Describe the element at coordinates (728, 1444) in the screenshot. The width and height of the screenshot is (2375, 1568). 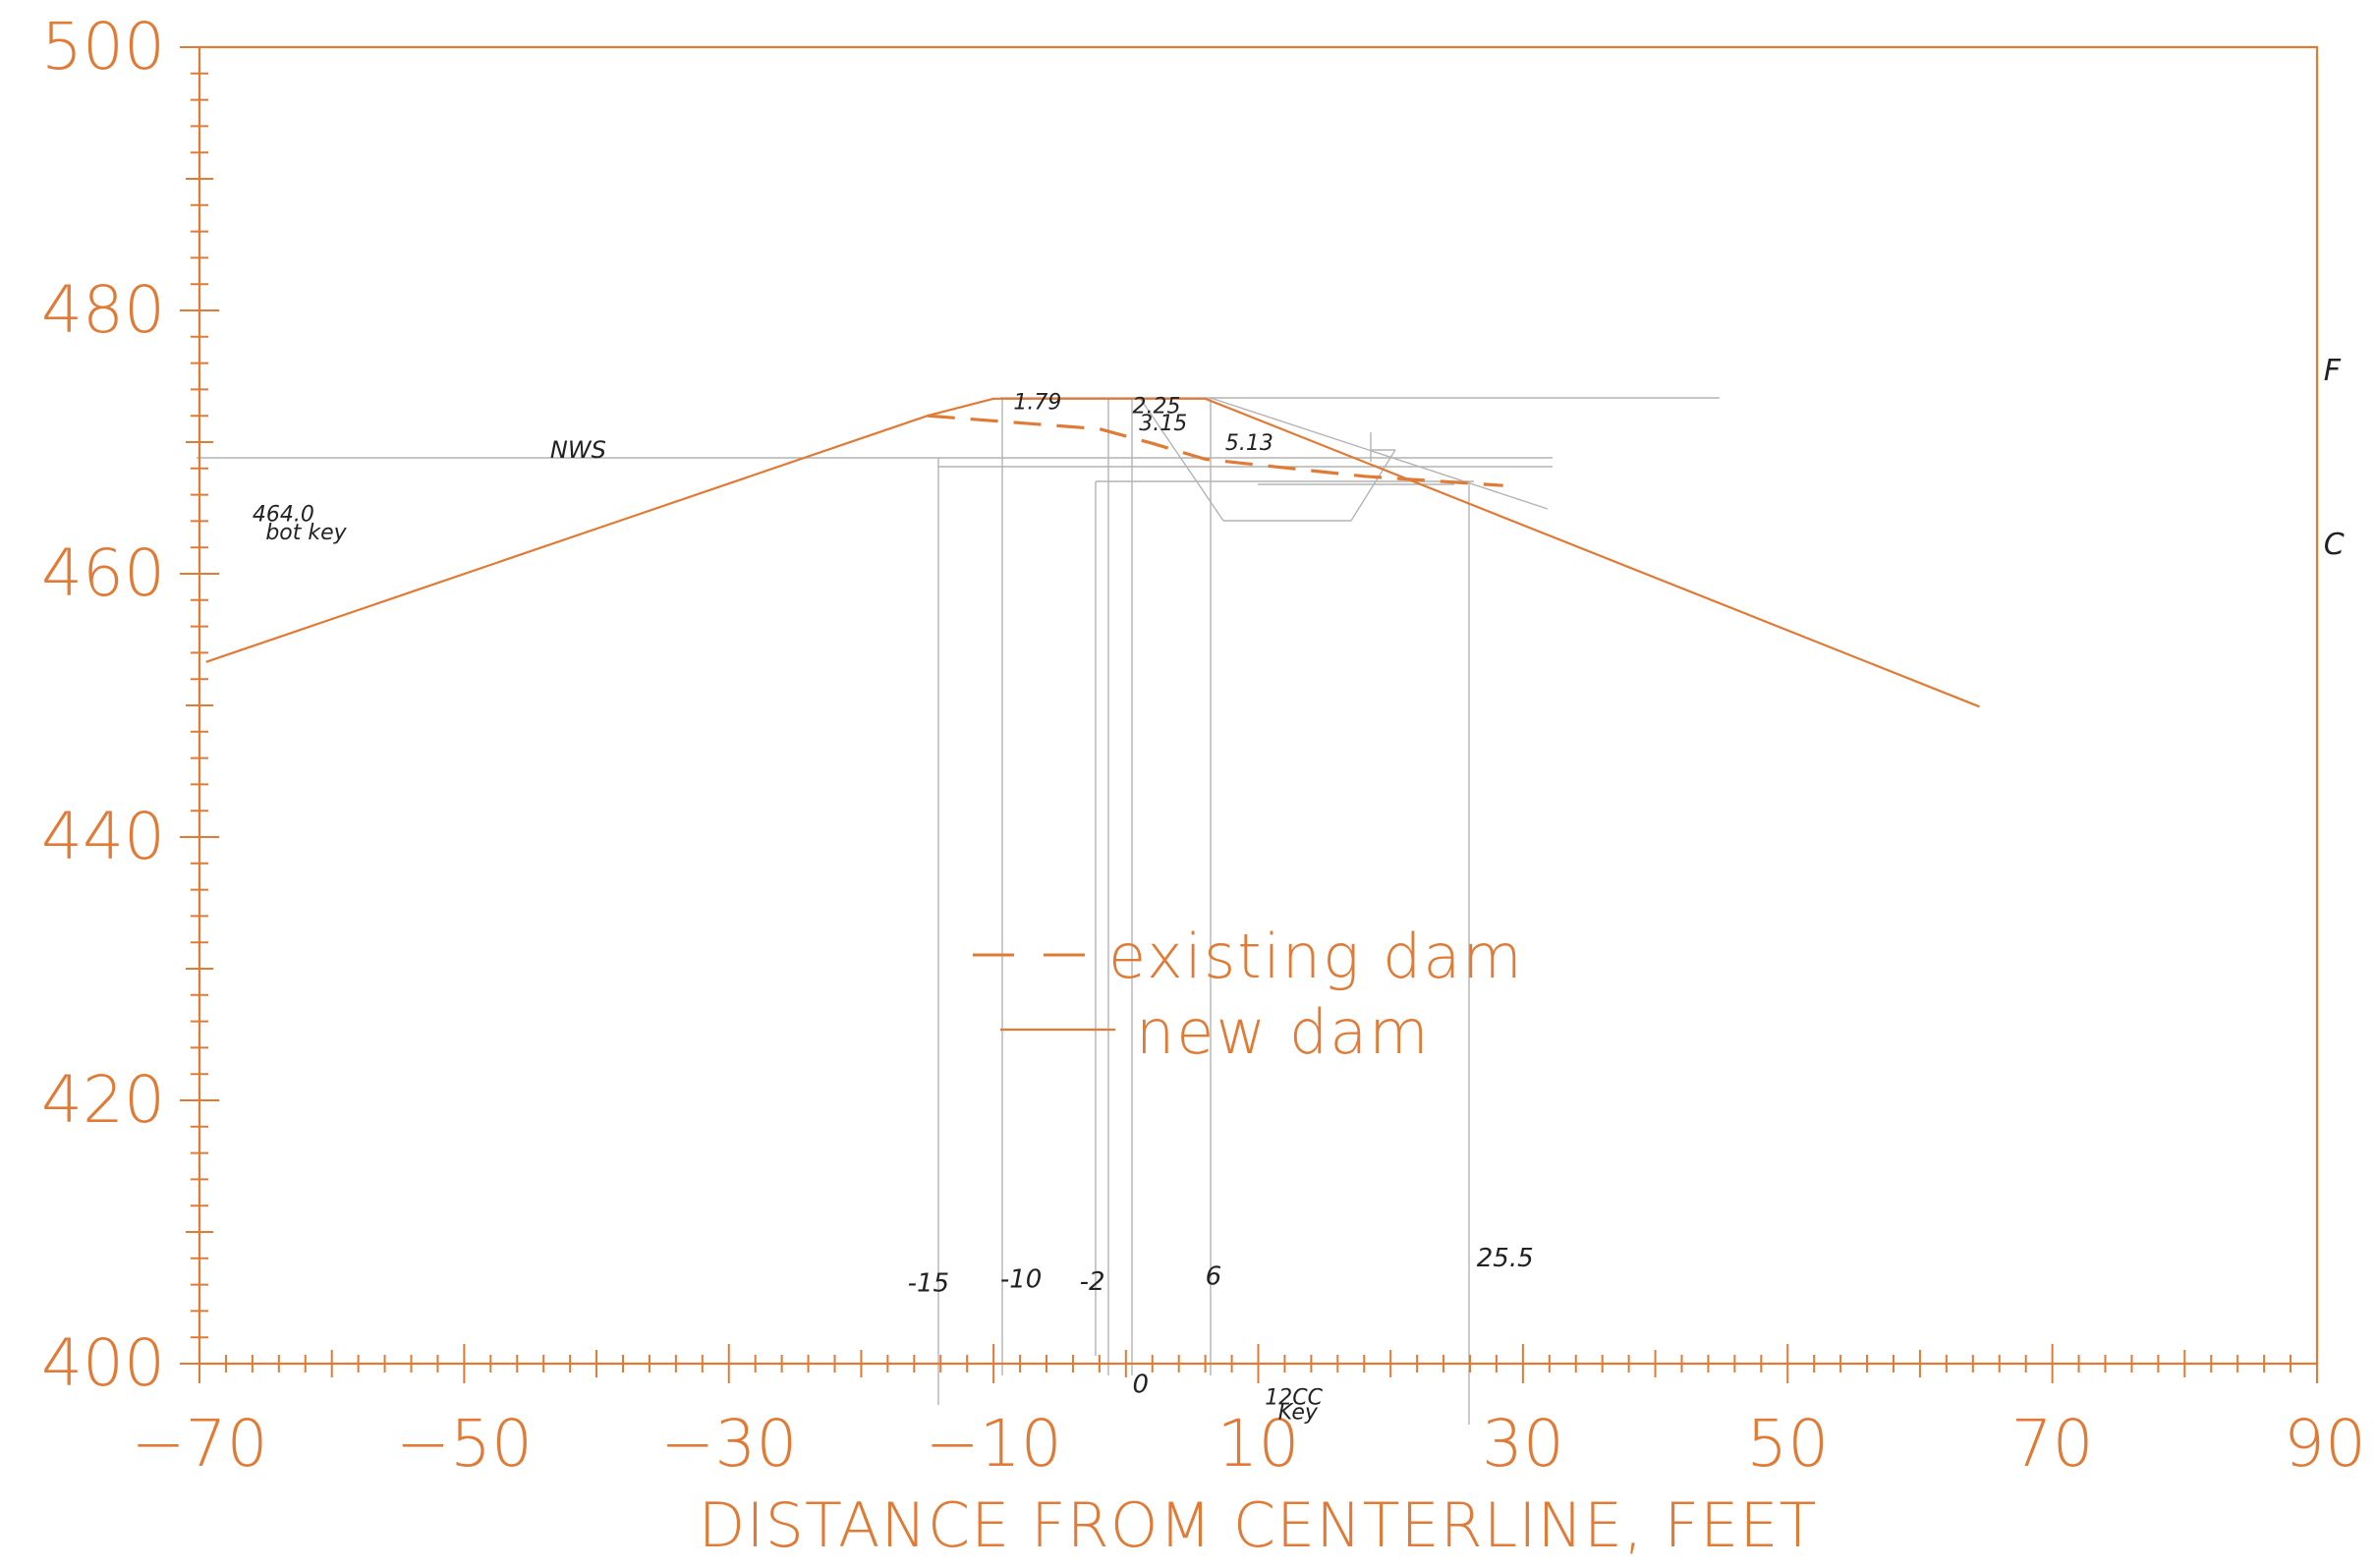
I see `x-tick-label: −30` at that location.